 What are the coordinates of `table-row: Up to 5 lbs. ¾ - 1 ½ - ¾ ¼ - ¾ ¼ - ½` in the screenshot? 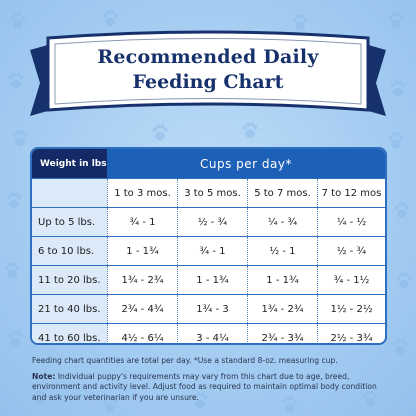 It's located at (208, 221).